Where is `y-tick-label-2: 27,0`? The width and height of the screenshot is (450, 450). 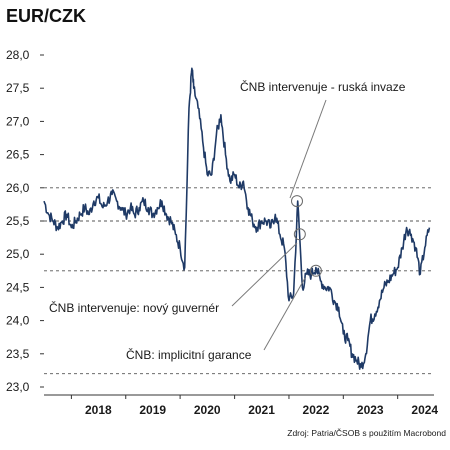 y-tick-label-2: 27,0 is located at coordinates (18, 121).